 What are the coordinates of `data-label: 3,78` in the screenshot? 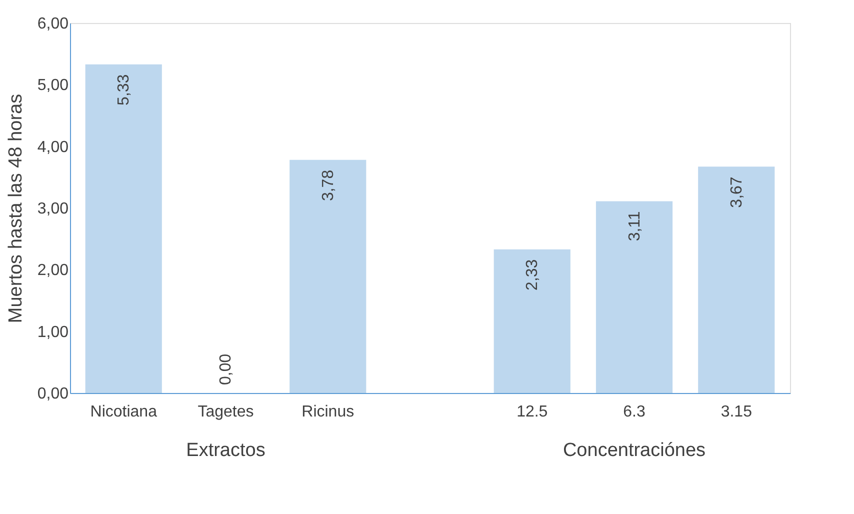 It's located at (328, 186).